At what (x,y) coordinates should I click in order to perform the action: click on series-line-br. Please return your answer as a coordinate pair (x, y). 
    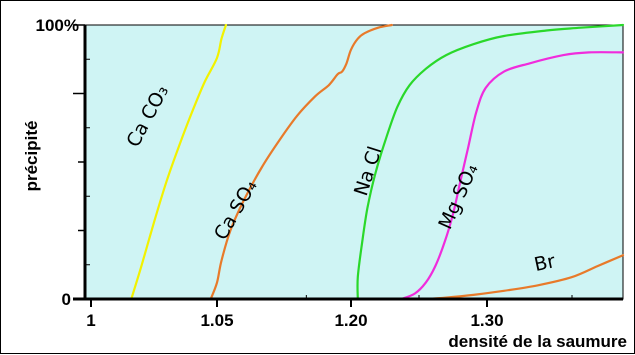
    Looking at the image, I should click on (524, 277).